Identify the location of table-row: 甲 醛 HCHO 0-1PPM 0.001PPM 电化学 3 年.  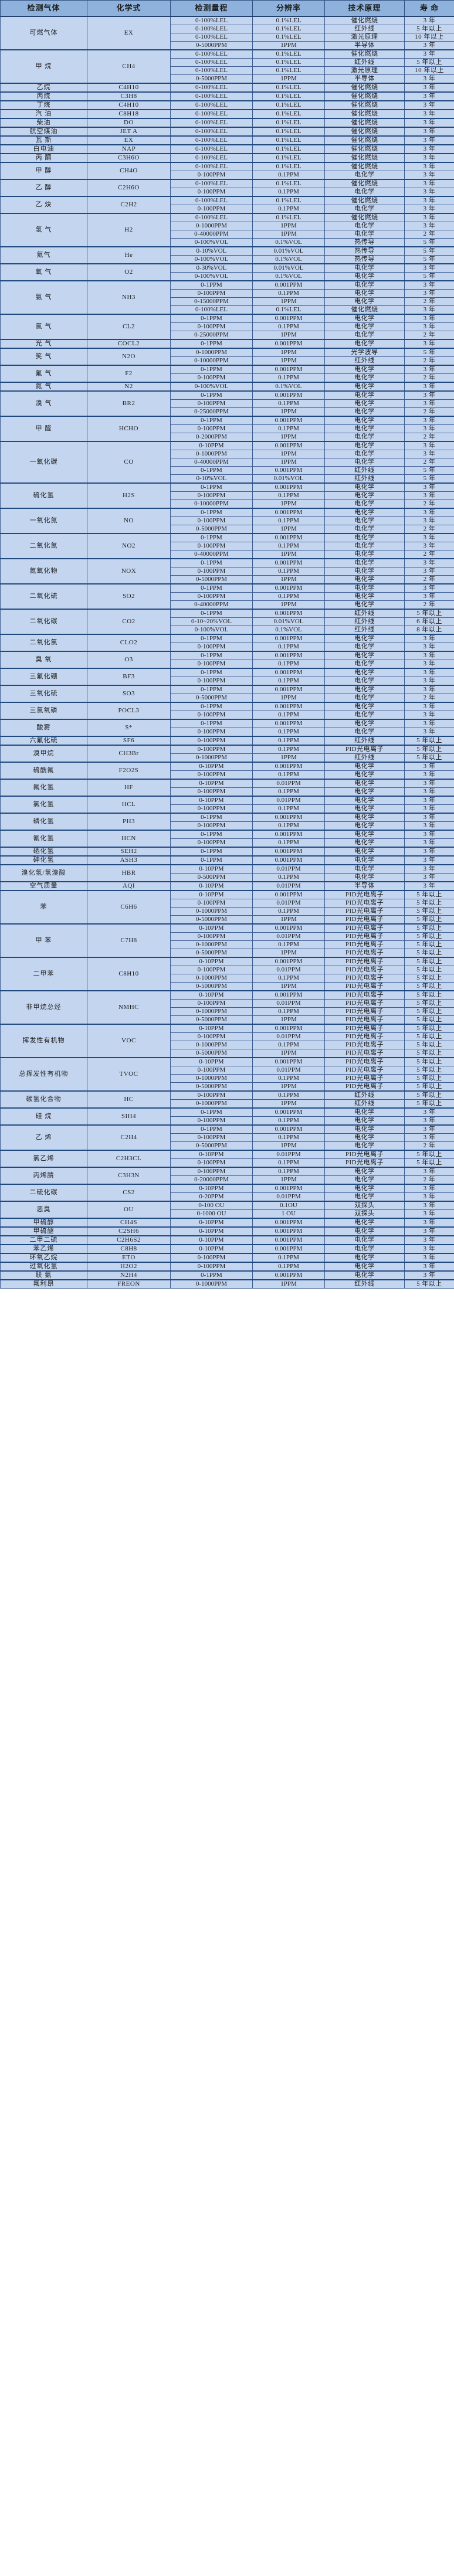
(227, 429).